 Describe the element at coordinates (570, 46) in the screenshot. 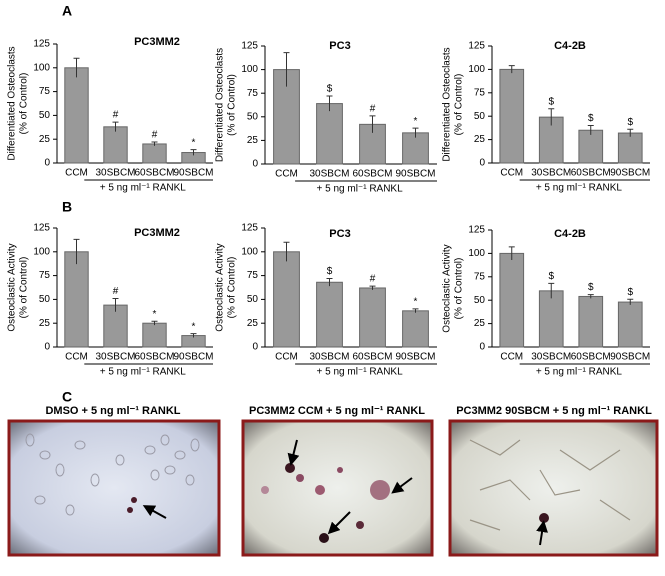

I see `chart-title: C4-2B` at that location.